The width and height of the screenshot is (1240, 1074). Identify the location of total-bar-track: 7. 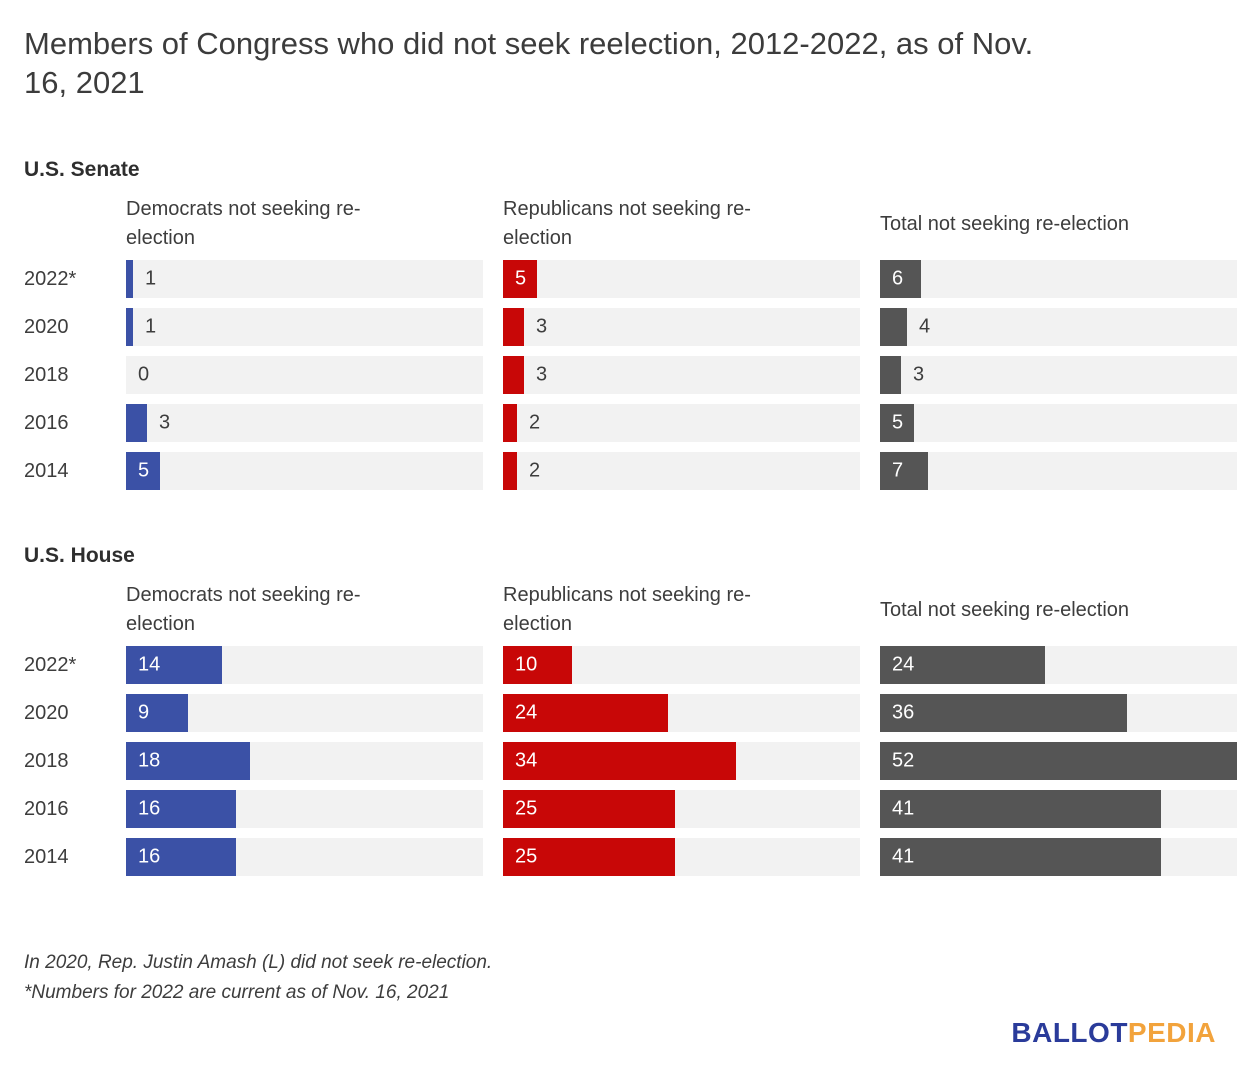
(1058, 471).